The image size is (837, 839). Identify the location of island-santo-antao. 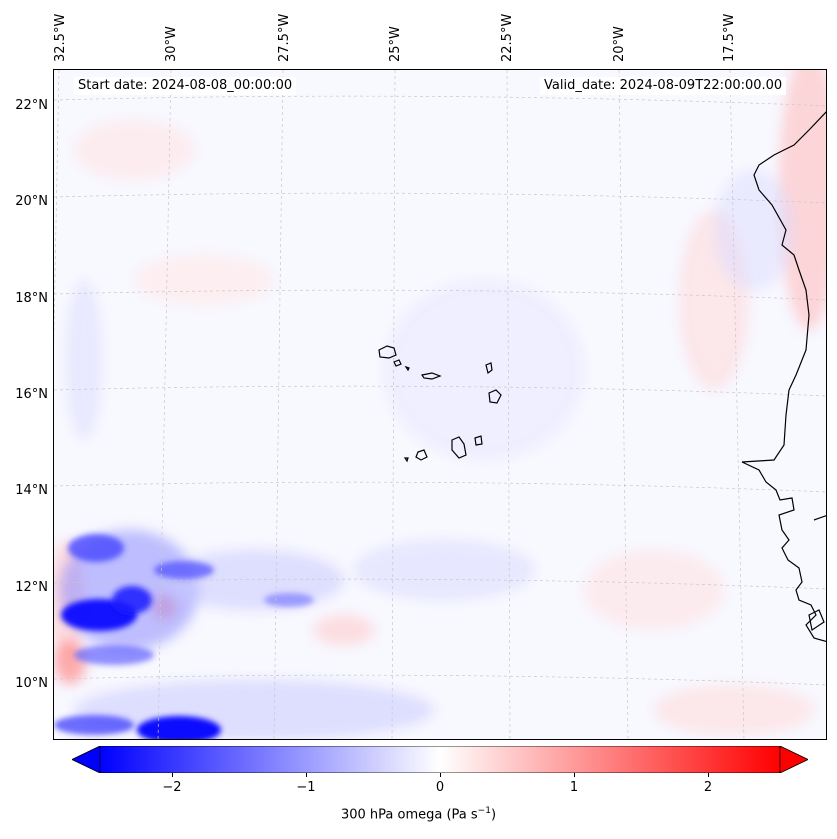
(387, 352).